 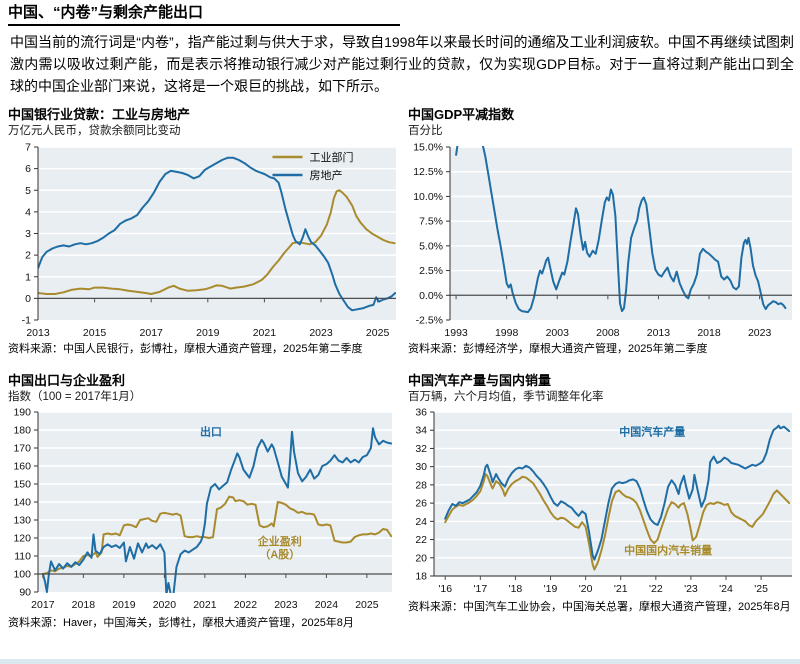 What do you see at coordinates (22, 503) in the screenshot?
I see `y-tick-label: 140` at bounding box center [22, 503].